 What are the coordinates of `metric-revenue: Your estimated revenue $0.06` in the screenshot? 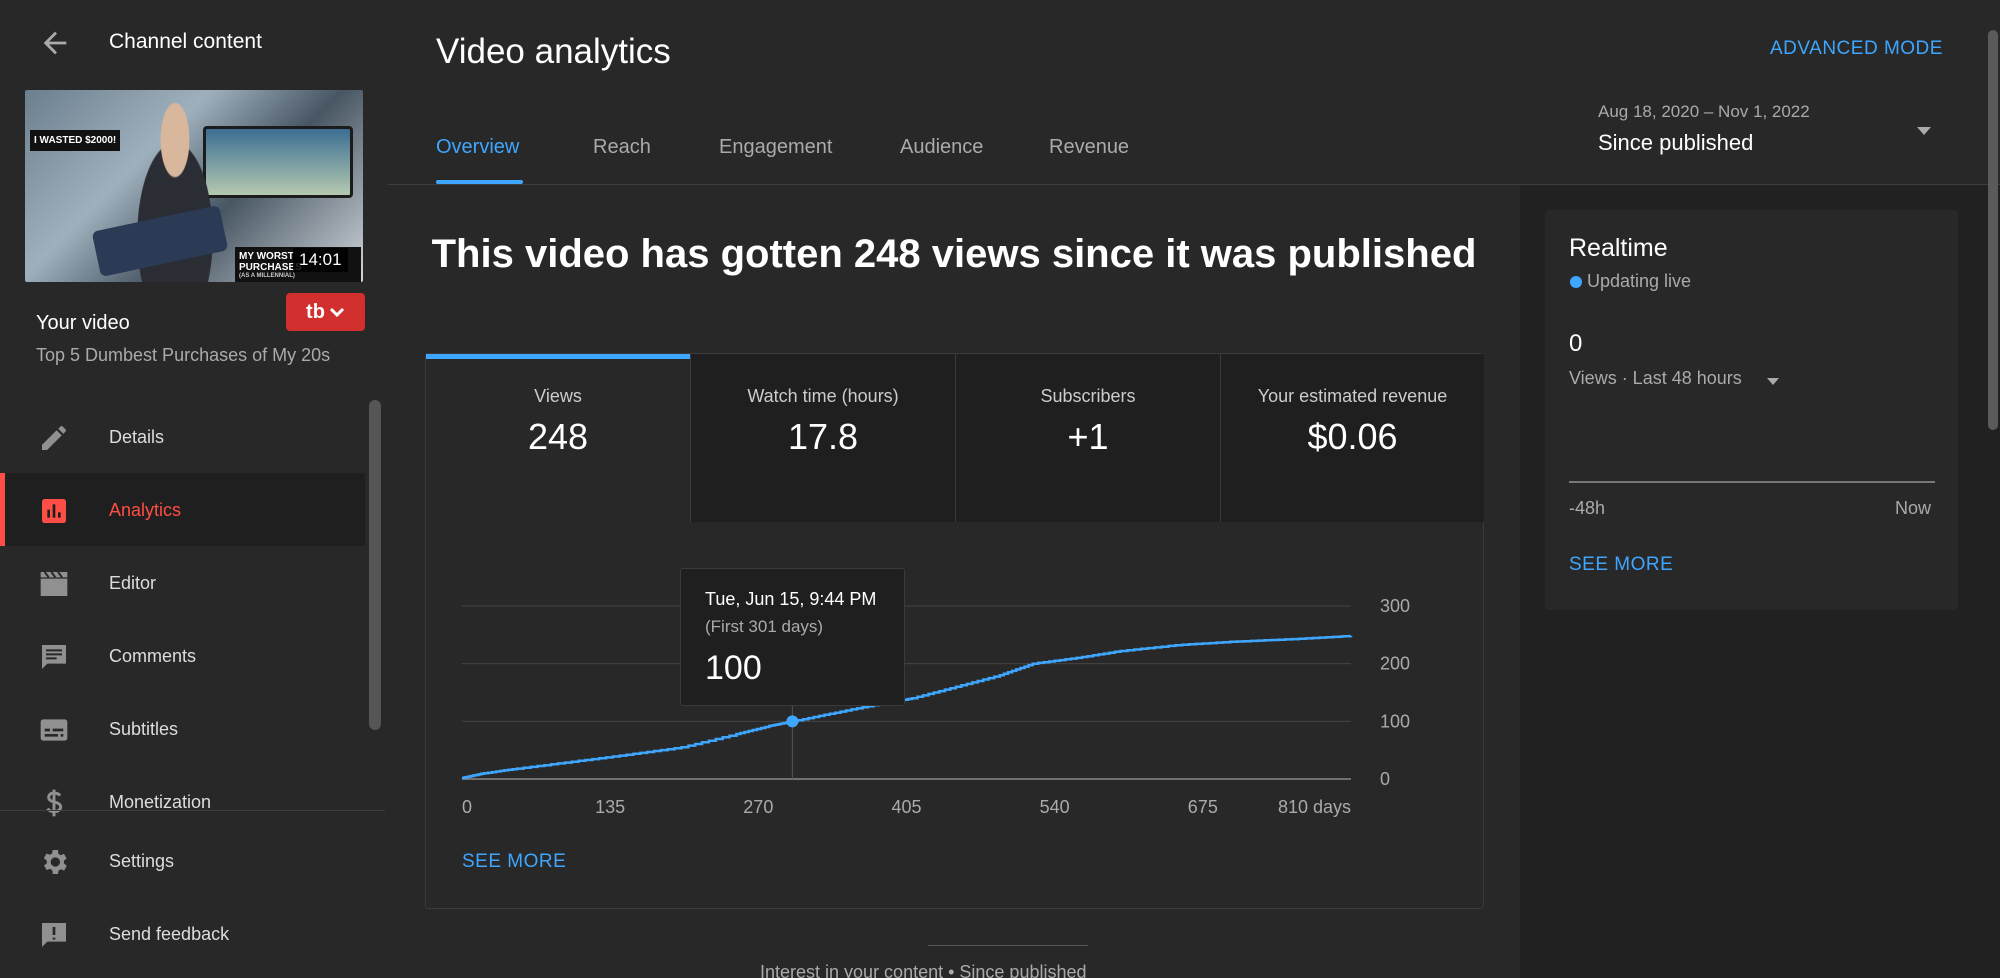 It's located at (1352, 438).